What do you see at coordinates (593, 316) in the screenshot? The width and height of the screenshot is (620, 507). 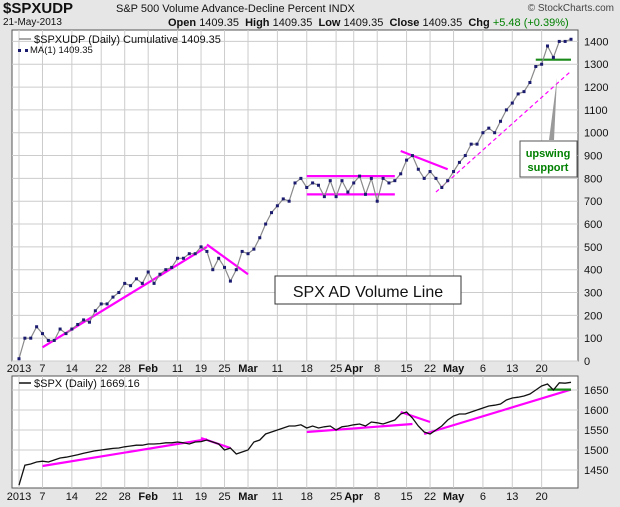 I see `y-tick-label: 200` at bounding box center [593, 316].